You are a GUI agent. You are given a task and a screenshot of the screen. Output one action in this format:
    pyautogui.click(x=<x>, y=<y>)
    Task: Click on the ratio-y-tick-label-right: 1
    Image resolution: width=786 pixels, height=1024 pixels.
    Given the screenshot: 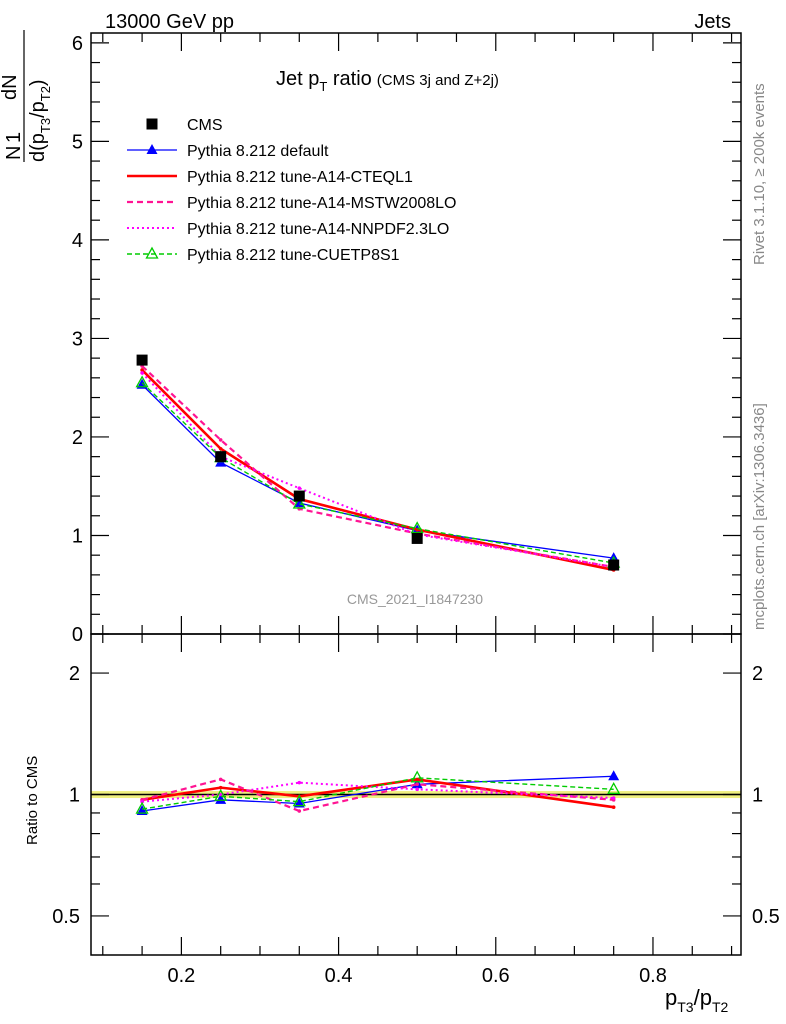 What is the action you would take?
    pyautogui.click(x=757, y=796)
    